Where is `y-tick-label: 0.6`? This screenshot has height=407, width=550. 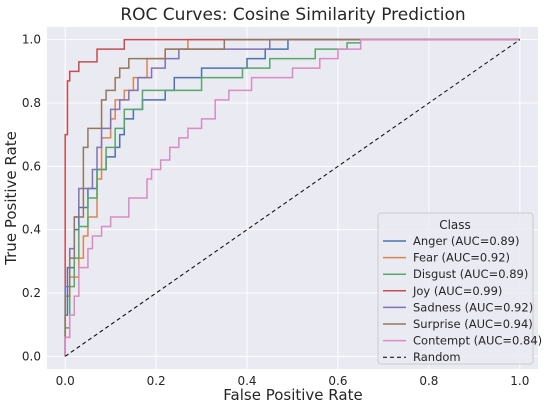 y-tick-label: 0.6 is located at coordinates (31, 166).